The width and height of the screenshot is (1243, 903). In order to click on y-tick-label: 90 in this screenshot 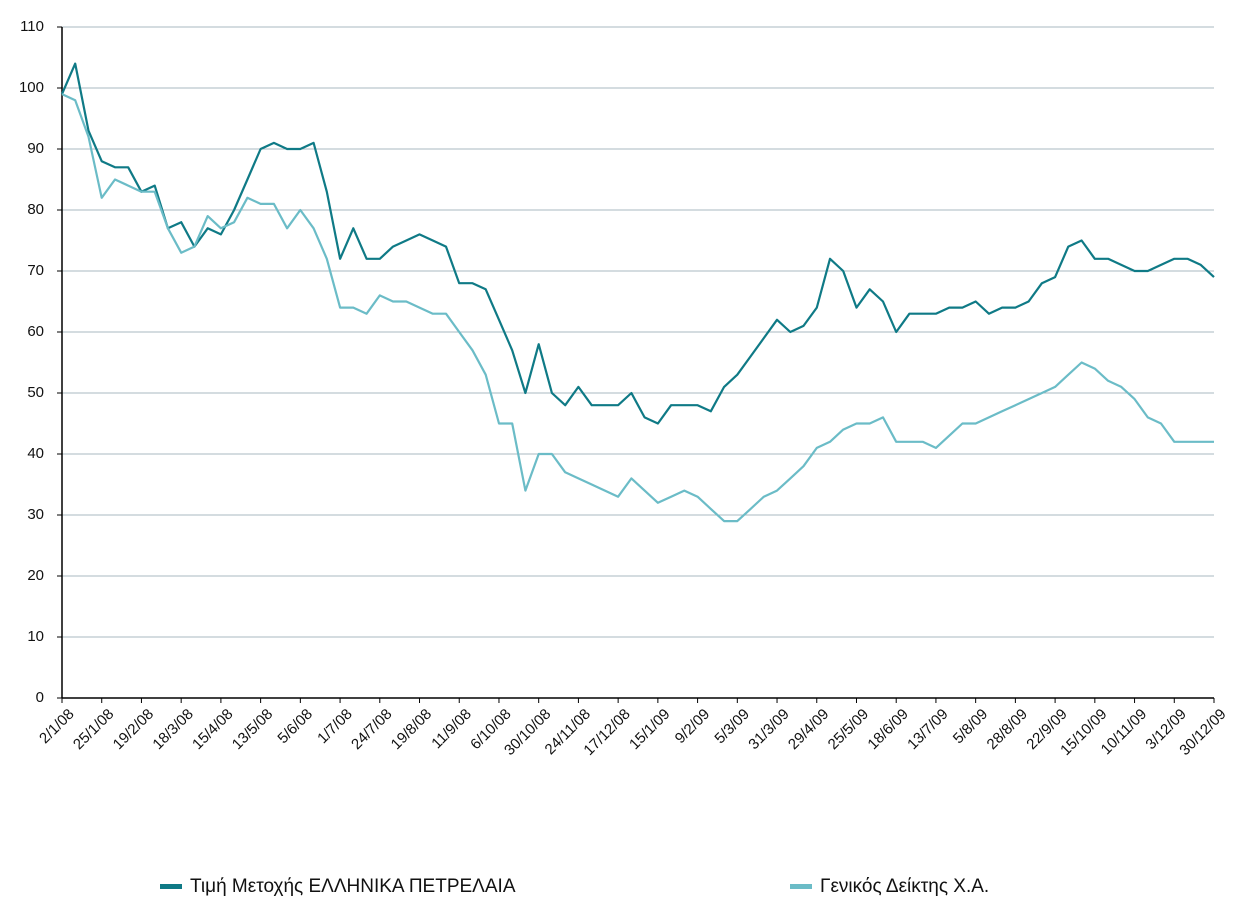, I will do `click(35, 148)`.